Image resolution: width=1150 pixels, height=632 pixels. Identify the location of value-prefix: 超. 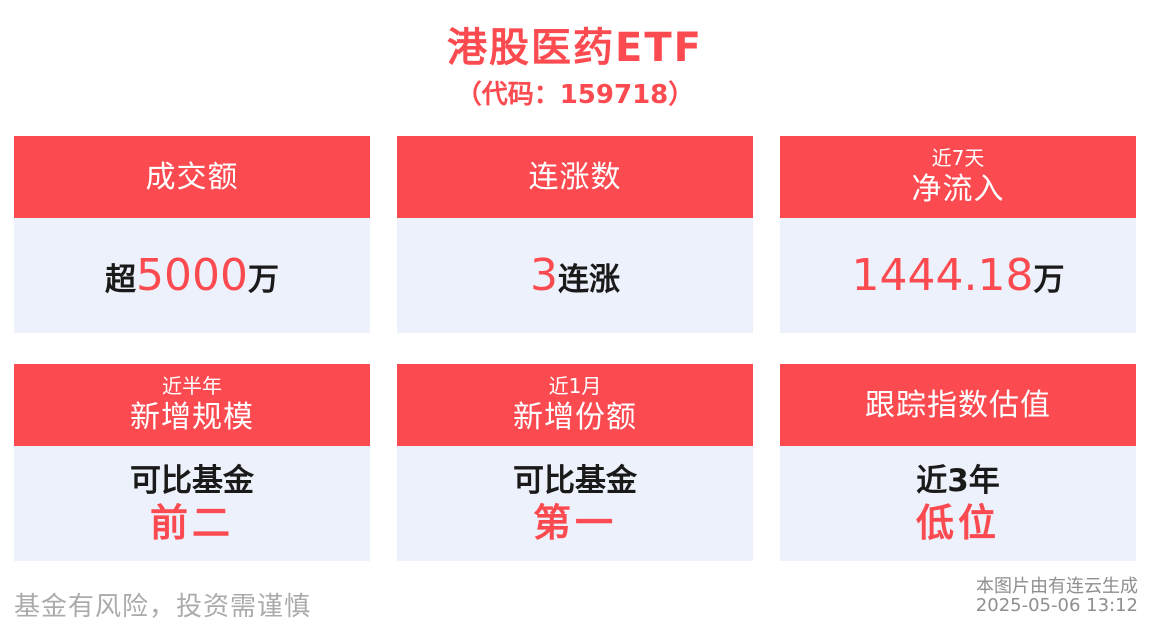
(120, 279).